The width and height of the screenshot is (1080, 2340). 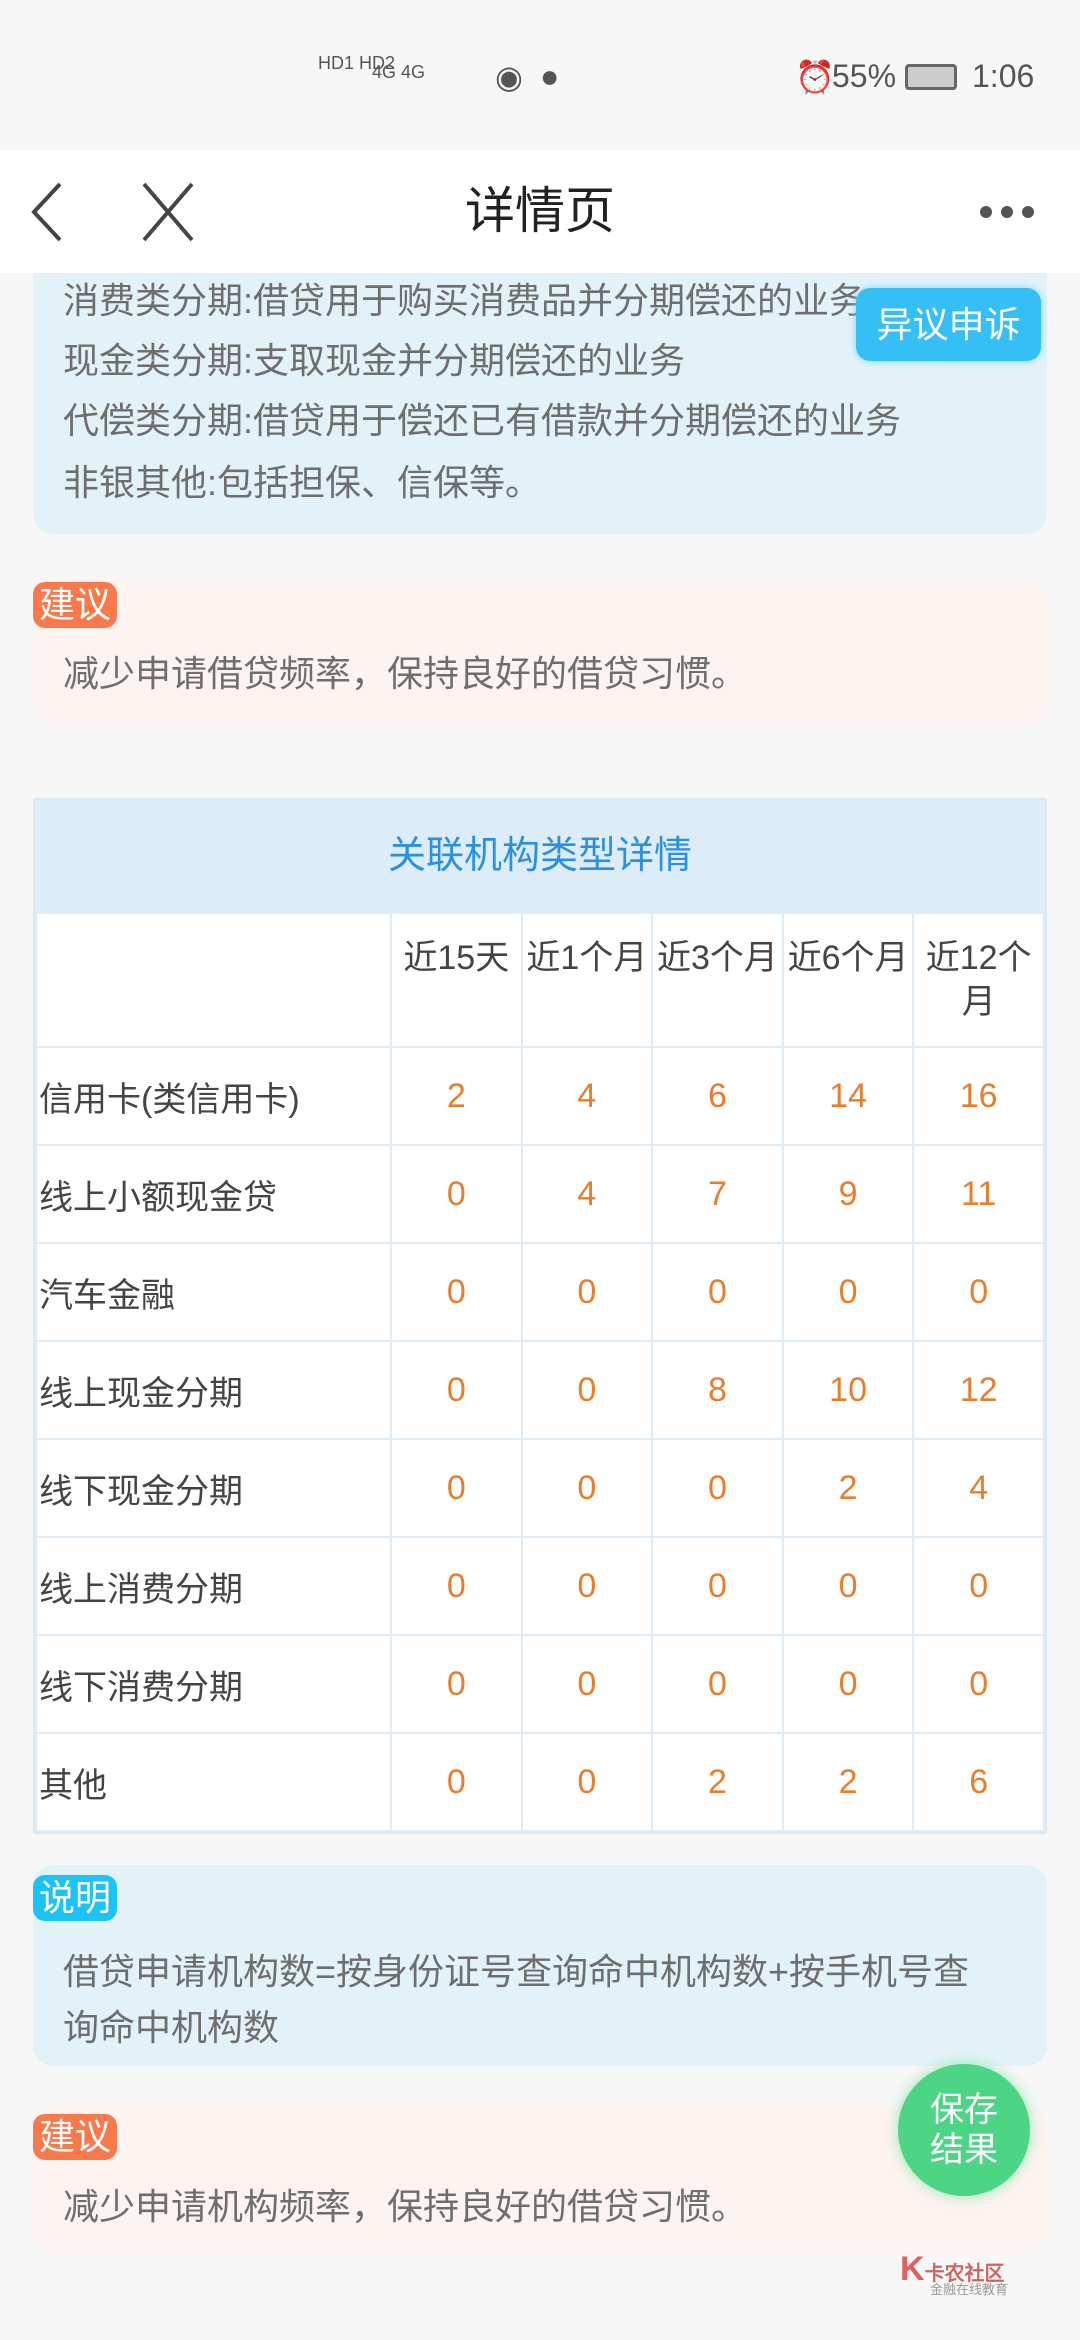 I want to click on status-bar: HD1 HD2 4G 4G ◉ ● ⏰ 55% 1:06, so click(x=540, y=75).